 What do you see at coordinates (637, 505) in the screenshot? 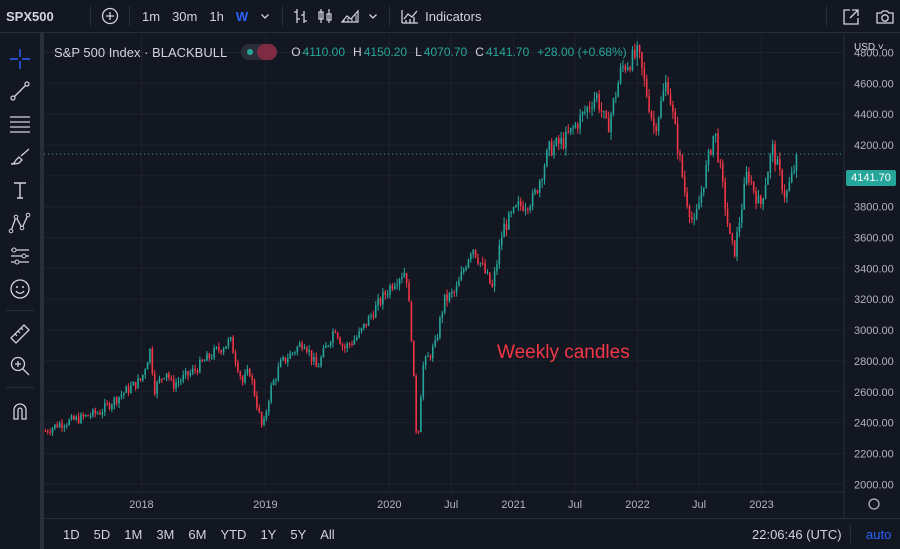
I see `x-tick-label: 2022` at bounding box center [637, 505].